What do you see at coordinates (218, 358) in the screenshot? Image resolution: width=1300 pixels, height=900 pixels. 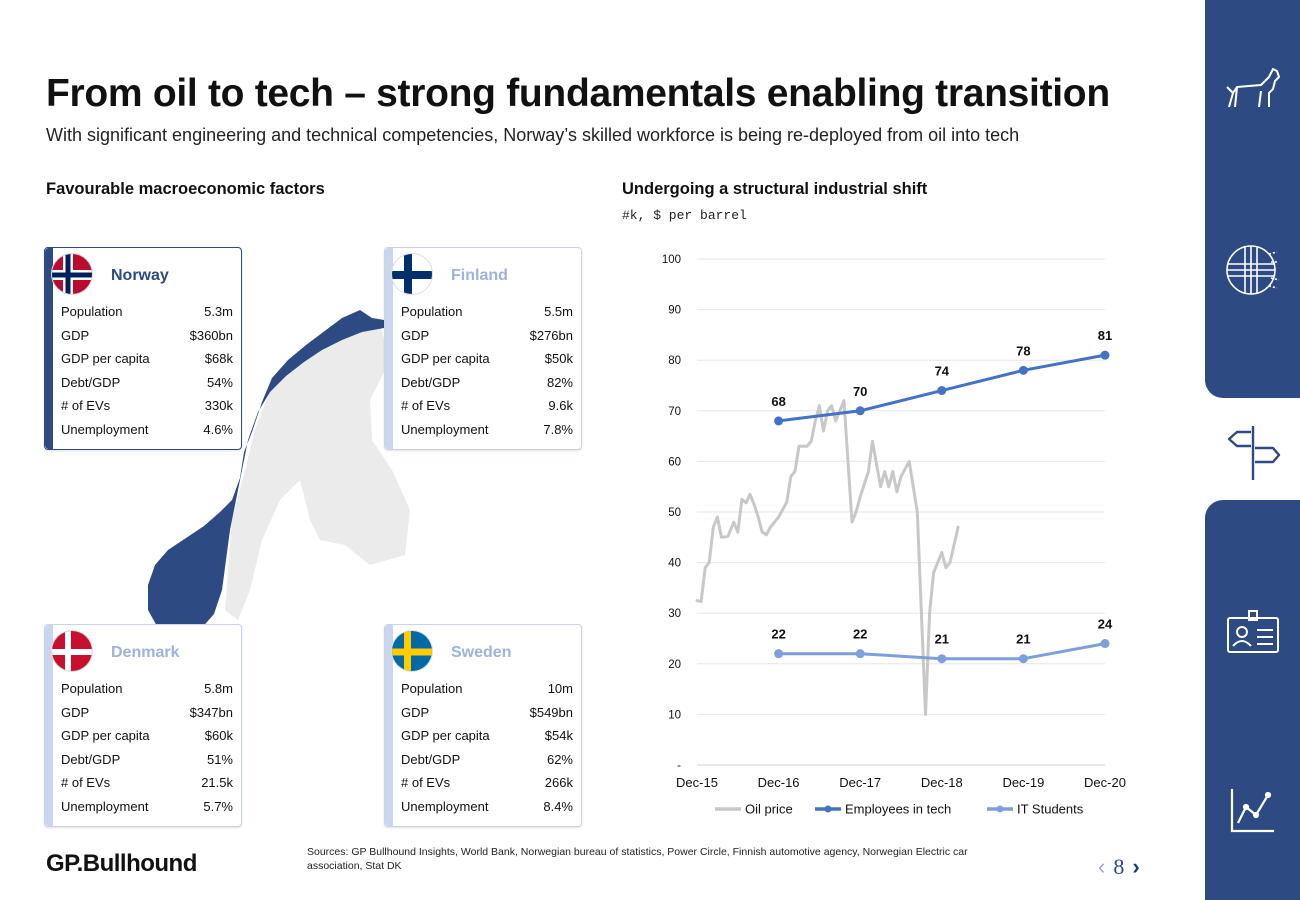 I see `stat-value: $68k` at bounding box center [218, 358].